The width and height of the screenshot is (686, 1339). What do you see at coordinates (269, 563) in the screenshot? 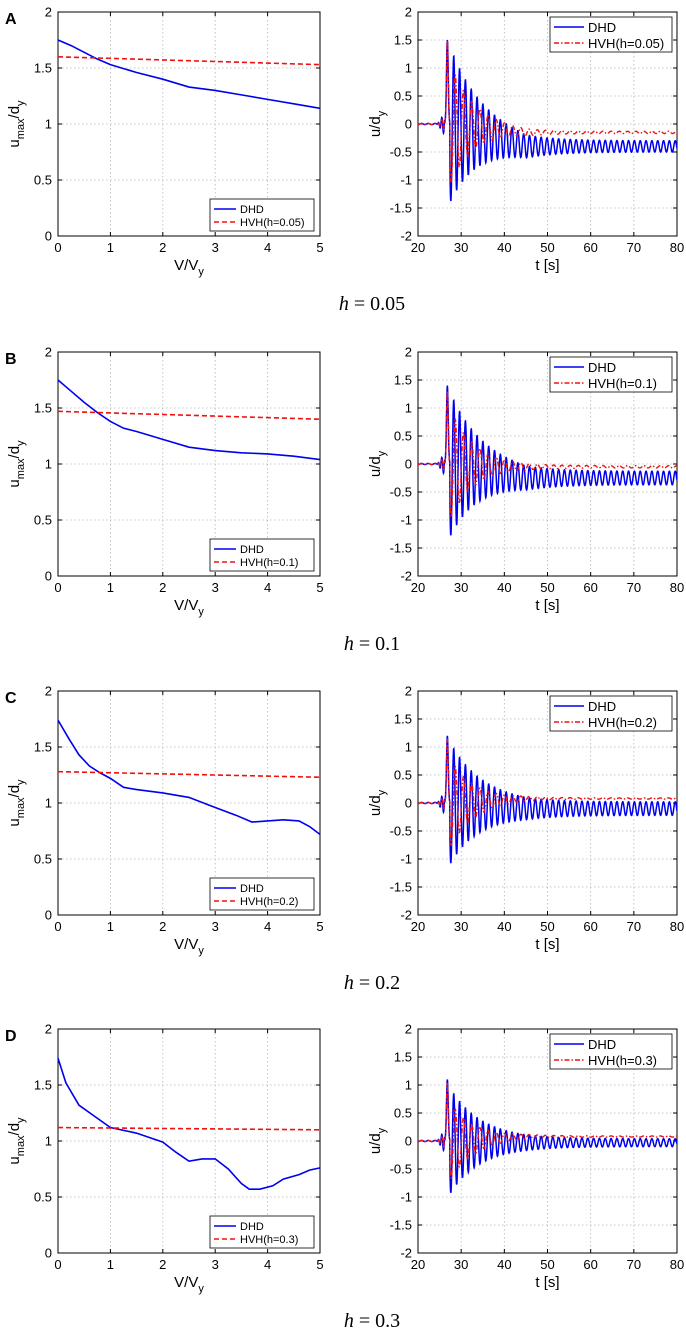
I see `legend-hvh-label: HVH(h=0.1)` at bounding box center [269, 563].